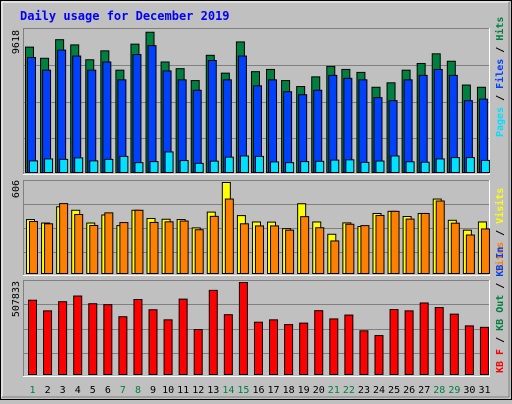 Image resolution: width=512 pixels, height=404 pixels. I want to click on legend-entry-sites: Sites, so click(500, 257).